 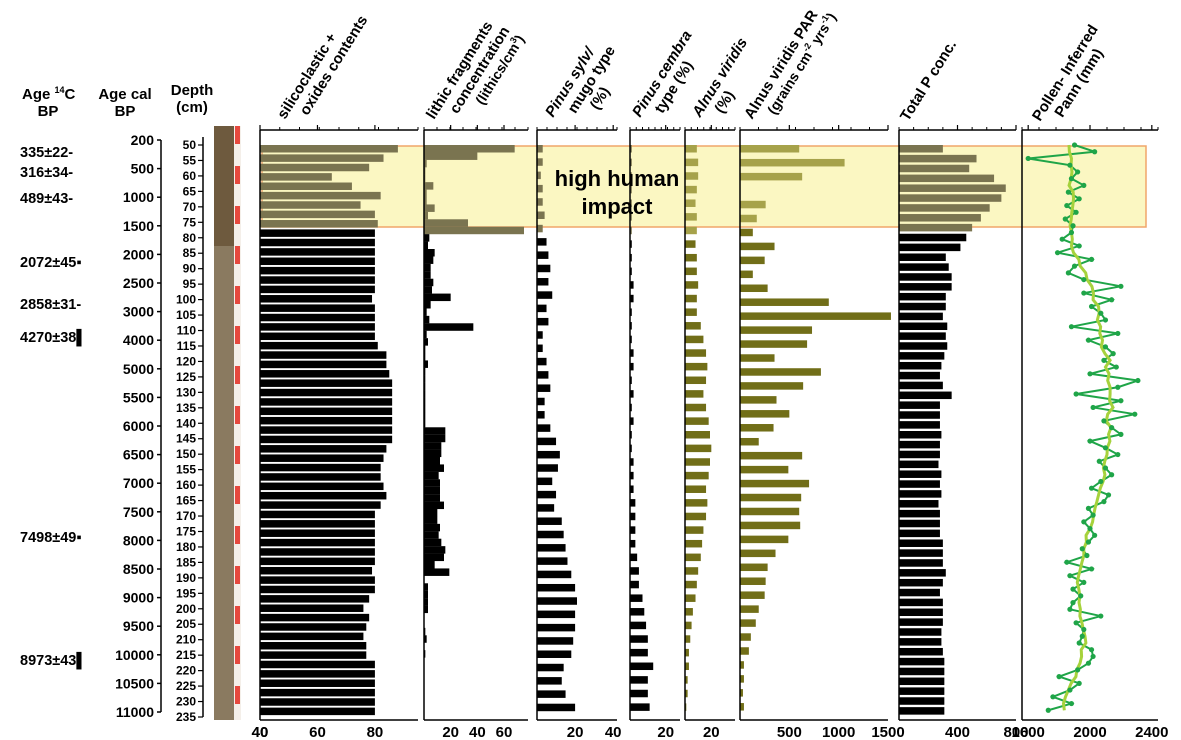 I want to click on age14c-label: 2858±31-, so click(x=50, y=305).